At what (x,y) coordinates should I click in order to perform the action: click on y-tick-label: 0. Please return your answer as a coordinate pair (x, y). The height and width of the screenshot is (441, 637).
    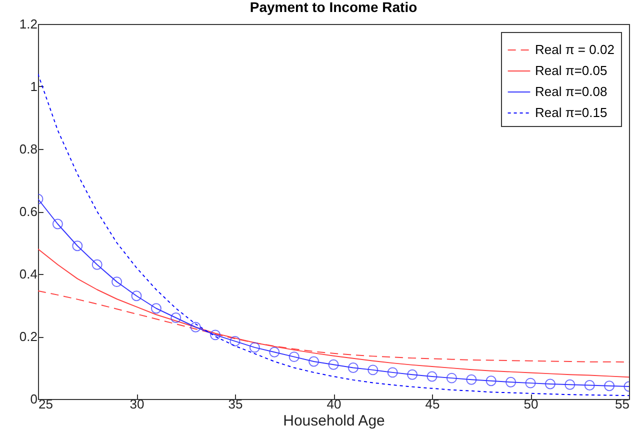
    Looking at the image, I should click on (34, 399).